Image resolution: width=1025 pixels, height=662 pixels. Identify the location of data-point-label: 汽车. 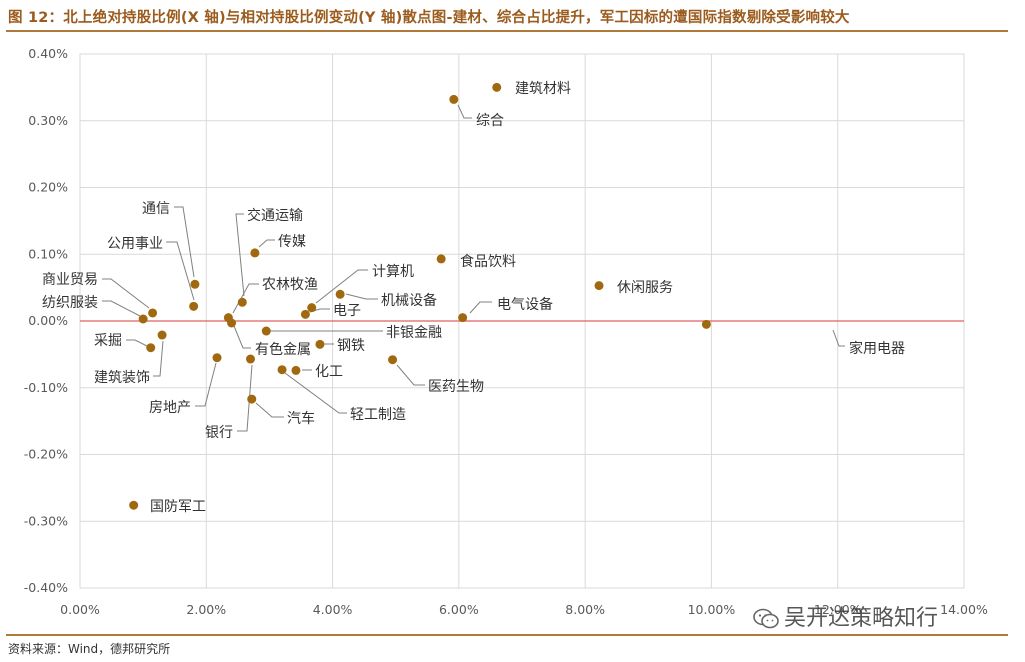
(301, 418).